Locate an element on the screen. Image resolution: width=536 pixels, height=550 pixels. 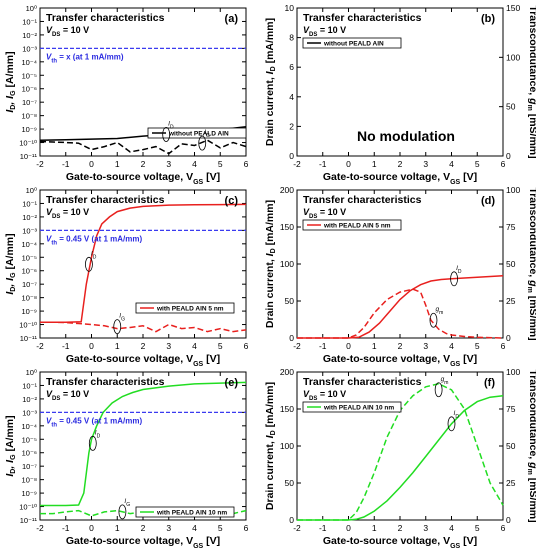
y-tick-label: 10⁻⁶ is located at coordinates (29, 89).